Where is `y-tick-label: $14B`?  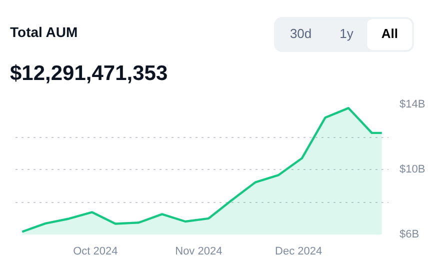
y-tick-label: $14B is located at coordinates (413, 104).